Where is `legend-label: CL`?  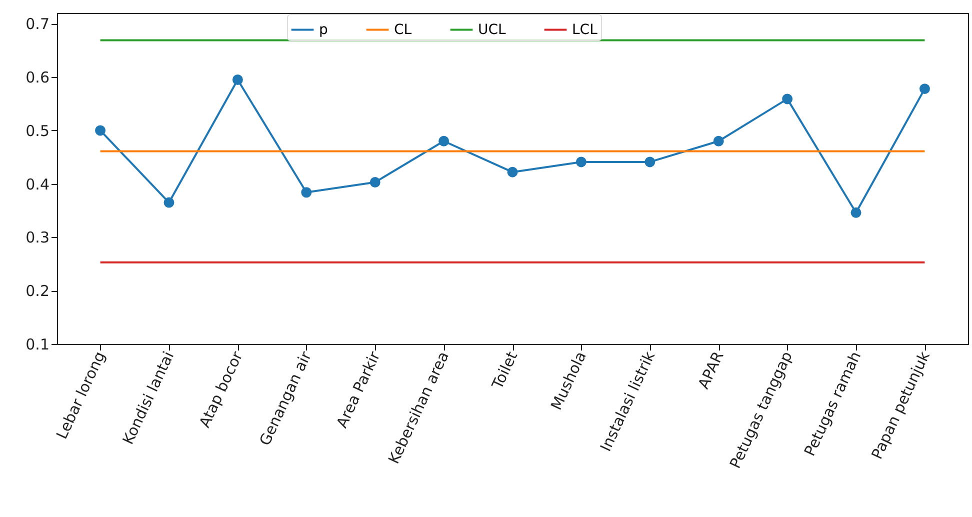
legend-label: CL is located at coordinates (403, 30).